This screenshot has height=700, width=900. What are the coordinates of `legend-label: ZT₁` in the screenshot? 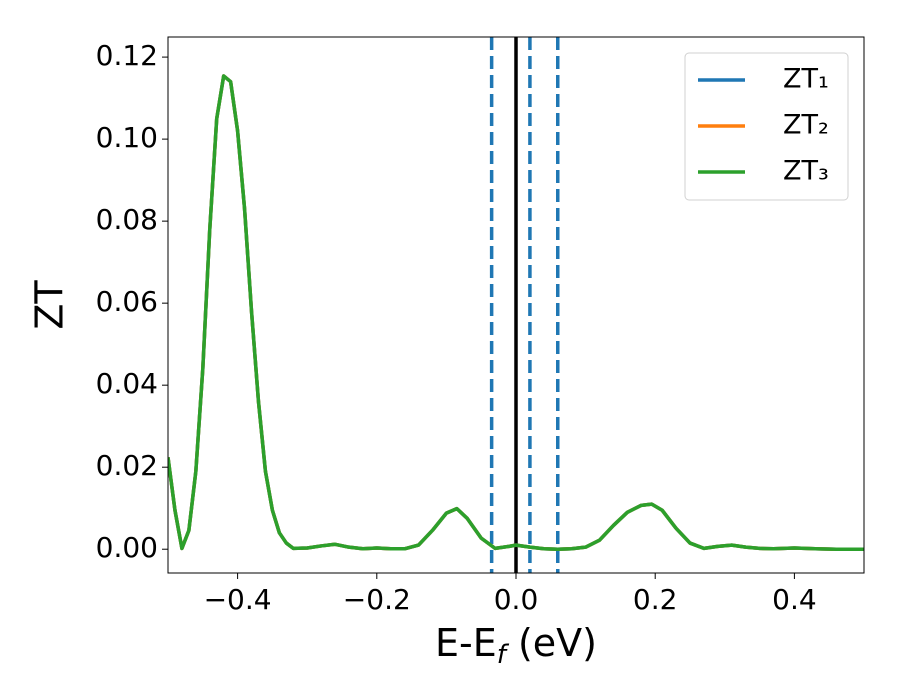 It's located at (806, 79).